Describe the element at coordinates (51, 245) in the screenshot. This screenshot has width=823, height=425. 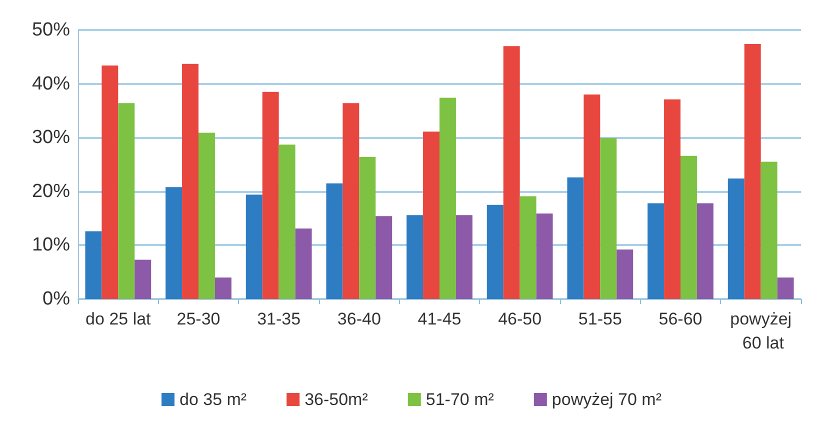
I see `y-tick-label: 10%` at that location.